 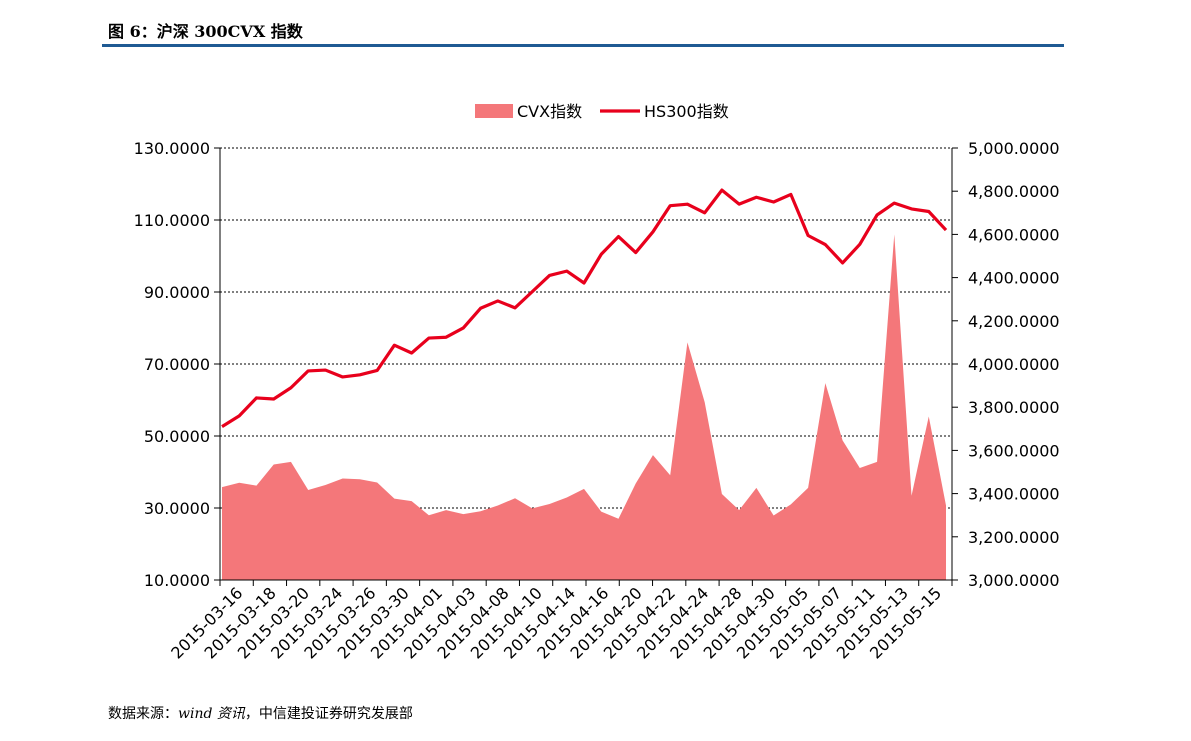 I want to click on right-tick-label: 3,800.0000, so click(x=1014, y=407).